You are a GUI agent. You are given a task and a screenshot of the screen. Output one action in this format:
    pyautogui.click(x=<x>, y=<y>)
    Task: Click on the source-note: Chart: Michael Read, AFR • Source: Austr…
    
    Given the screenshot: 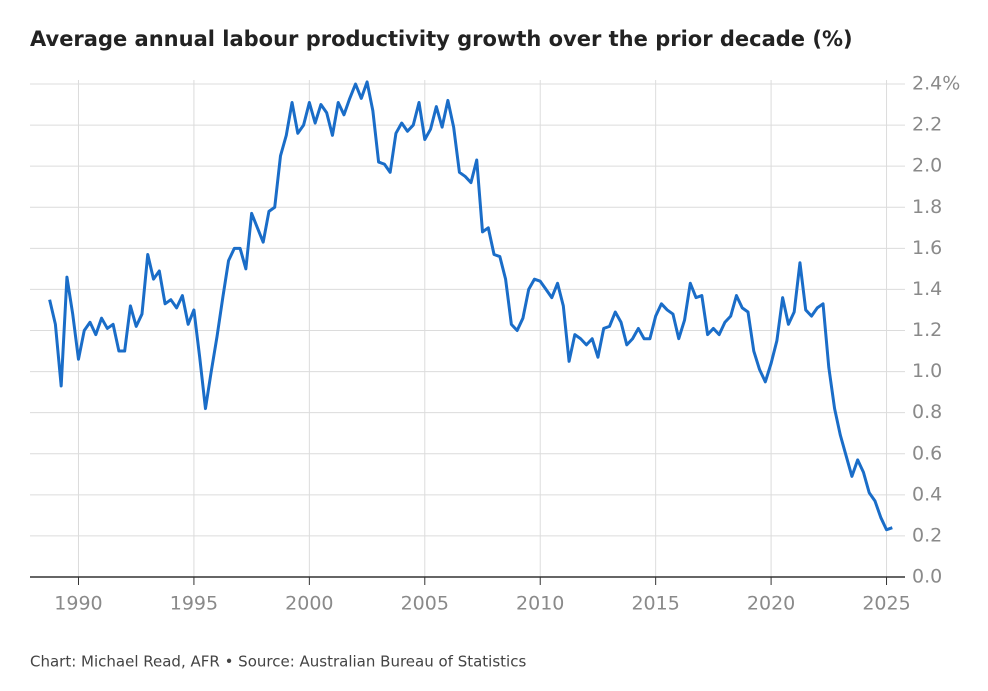 What is the action you would take?
    pyautogui.click(x=278, y=662)
    